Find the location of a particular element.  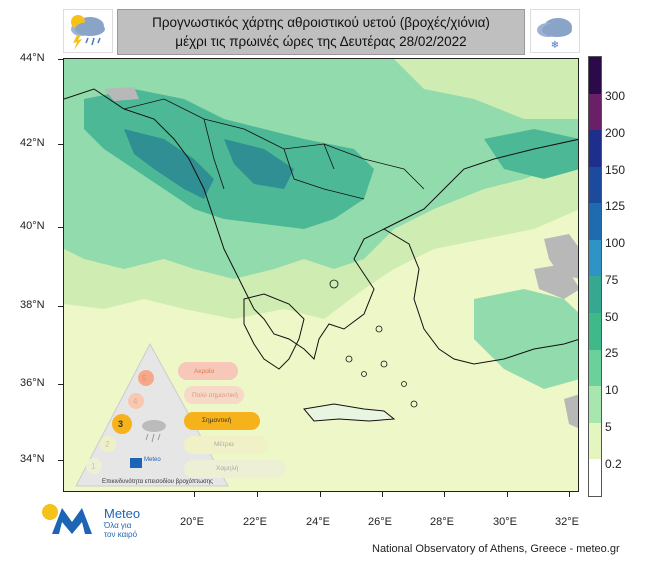

level-1-band is located at coordinates (235, 469).